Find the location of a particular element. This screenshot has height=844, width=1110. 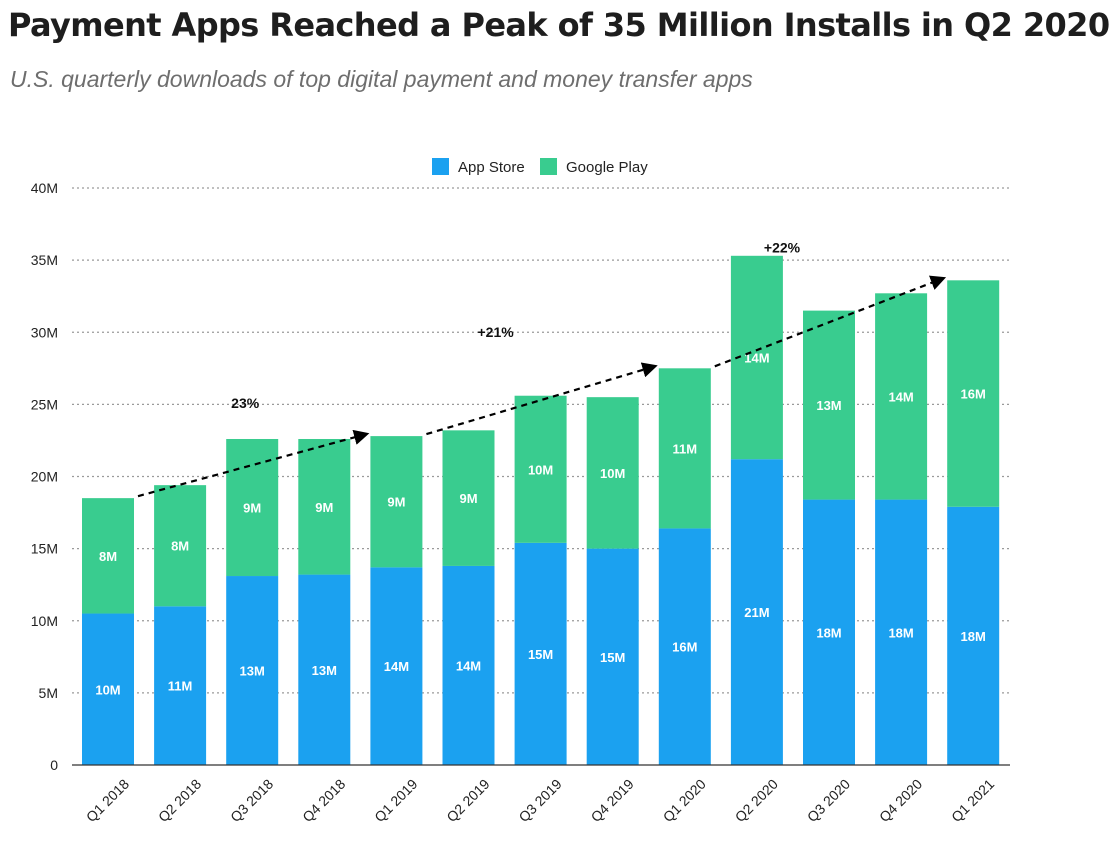

app-store-value-label: 16M is located at coordinates (684, 647).